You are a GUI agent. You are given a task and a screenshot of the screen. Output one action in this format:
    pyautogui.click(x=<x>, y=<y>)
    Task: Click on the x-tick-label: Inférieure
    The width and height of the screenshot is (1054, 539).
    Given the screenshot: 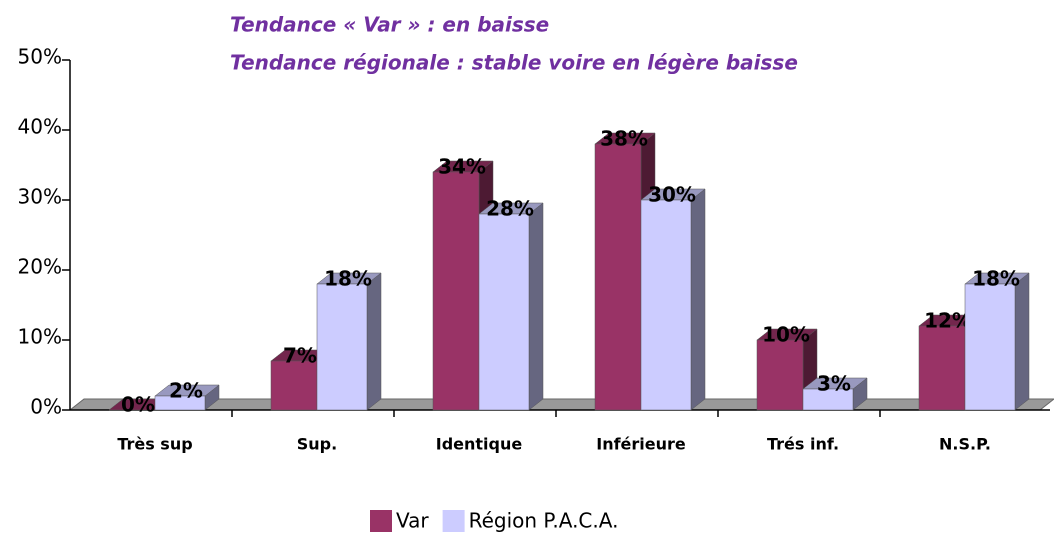 What is the action you would take?
    pyautogui.click(x=641, y=444)
    